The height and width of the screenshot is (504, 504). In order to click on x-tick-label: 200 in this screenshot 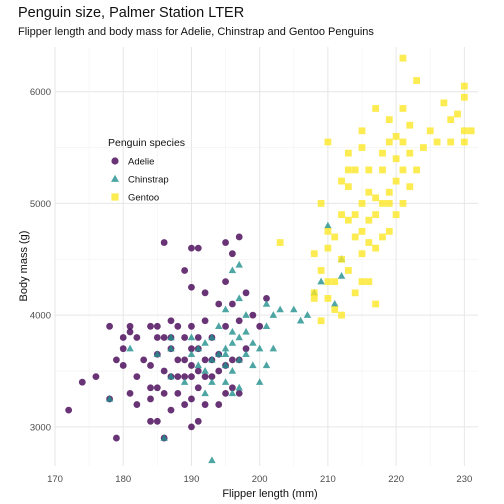, I will do `click(260, 479)`.